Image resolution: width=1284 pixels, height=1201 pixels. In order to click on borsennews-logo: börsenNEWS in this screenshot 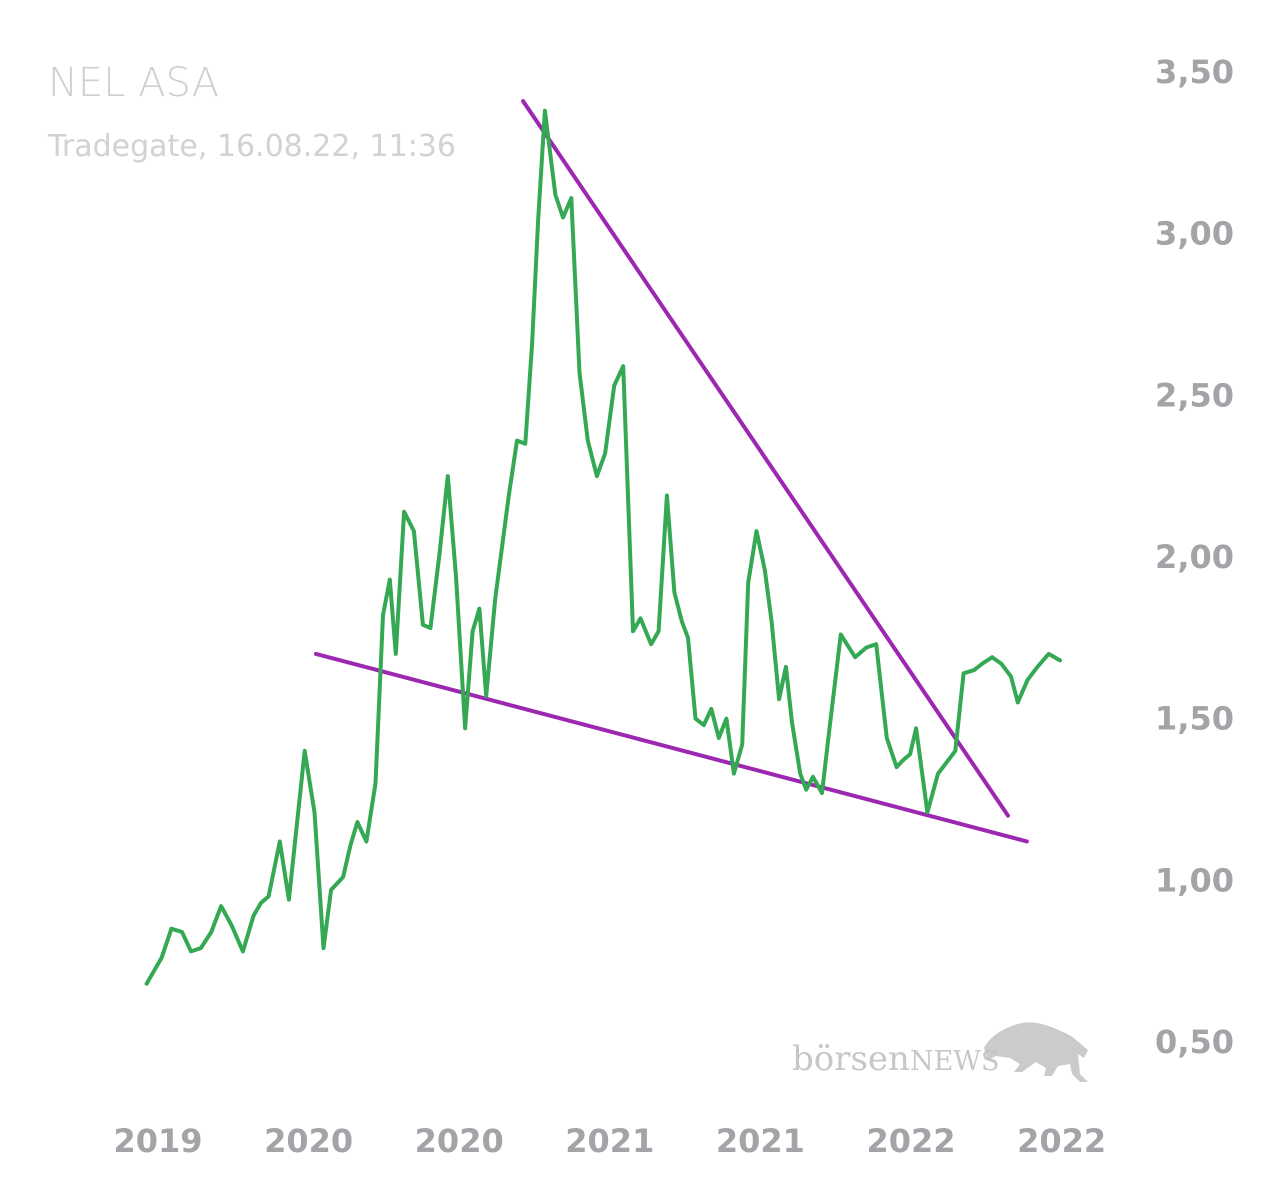, I will do `click(940, 1052)`.